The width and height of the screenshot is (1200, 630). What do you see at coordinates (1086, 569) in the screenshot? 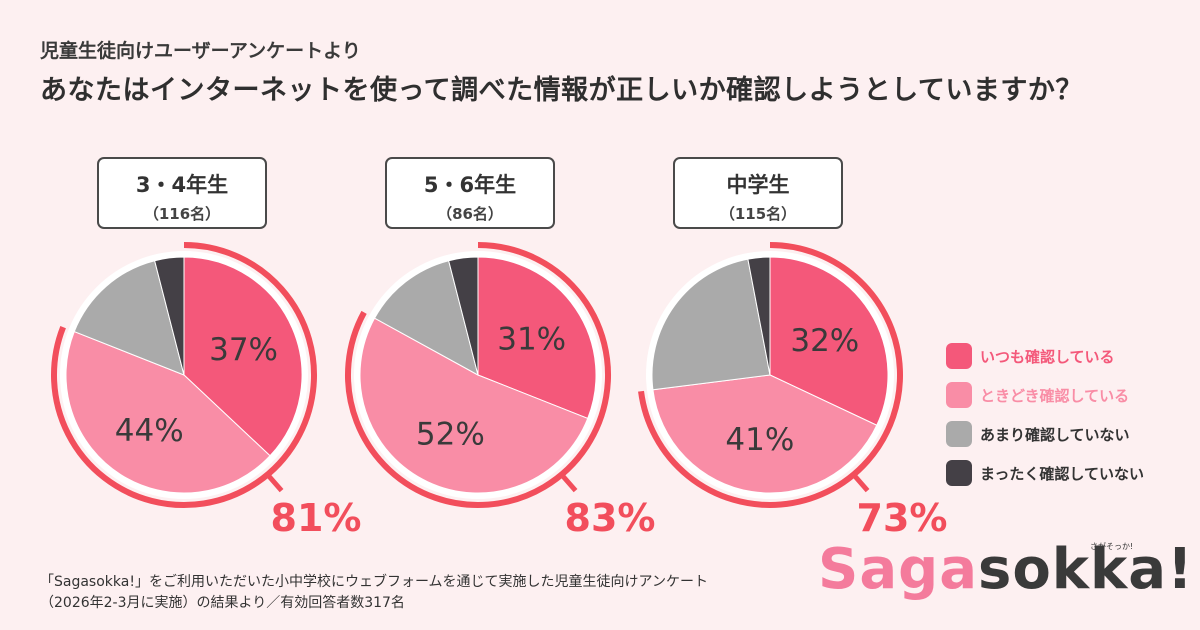
I see `logo-part-2: sokka!` at bounding box center [1086, 569].